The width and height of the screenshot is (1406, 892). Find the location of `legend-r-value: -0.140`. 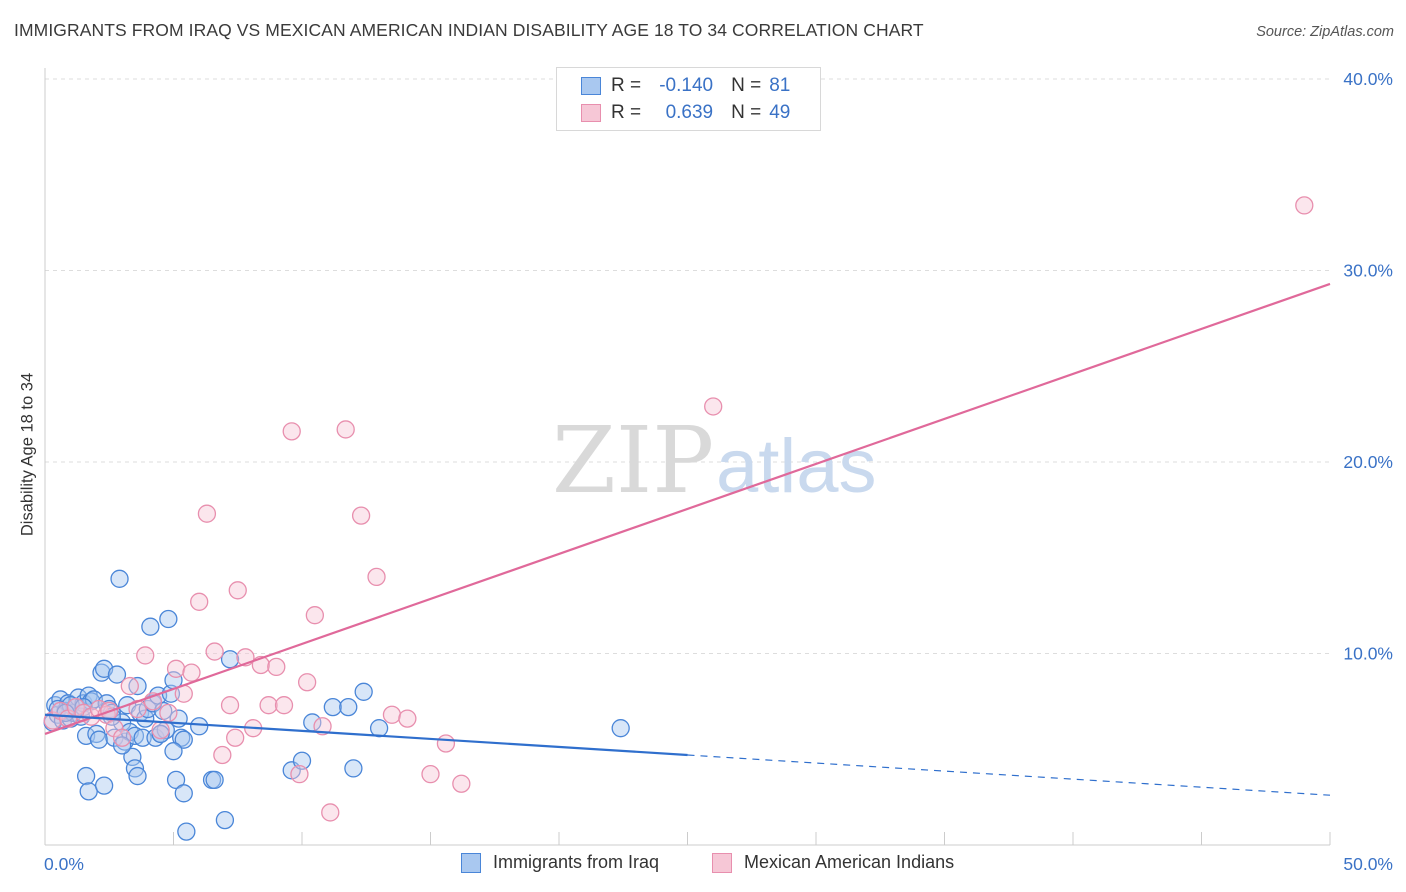

legend-r-value: -0.140 is located at coordinates (686, 85).